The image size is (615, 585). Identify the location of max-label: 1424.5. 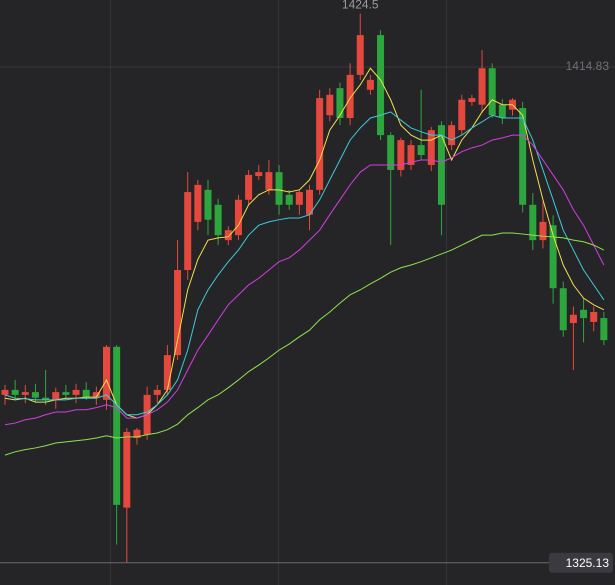
(360, 6).